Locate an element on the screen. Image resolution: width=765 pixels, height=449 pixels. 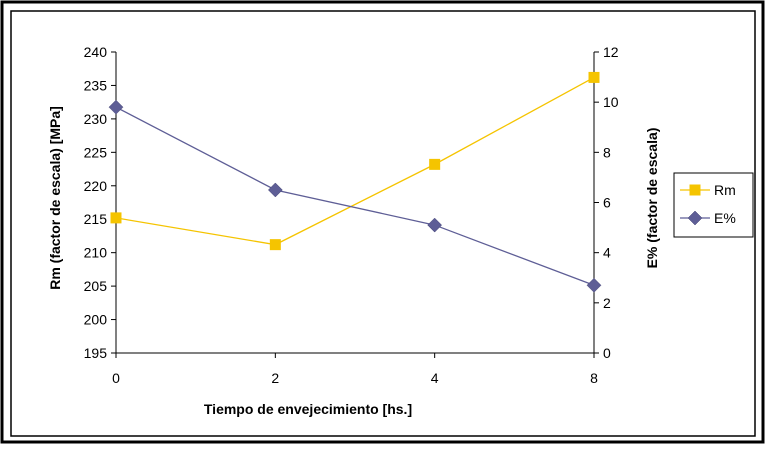
legend-label-rm: Rm is located at coordinates (725, 190).